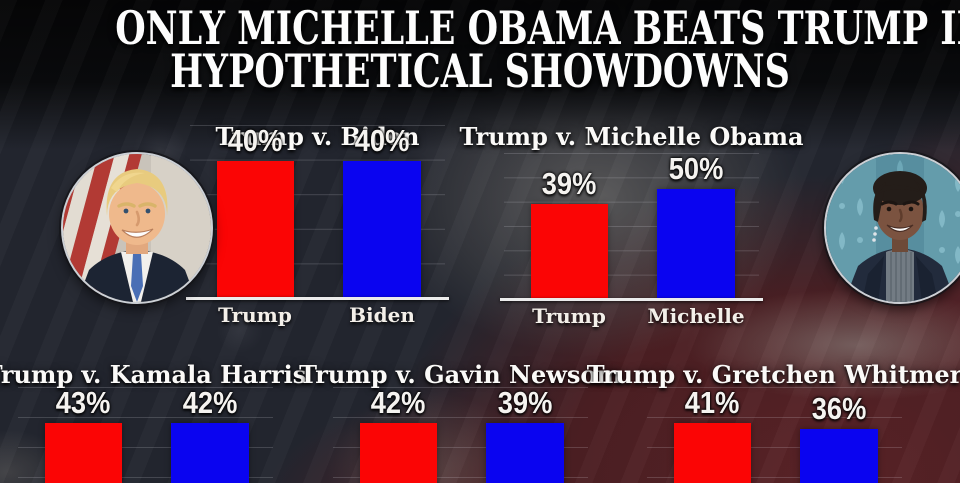 The image size is (960, 483). Describe the element at coordinates (382, 229) in the screenshot. I see `biden-bar` at that location.